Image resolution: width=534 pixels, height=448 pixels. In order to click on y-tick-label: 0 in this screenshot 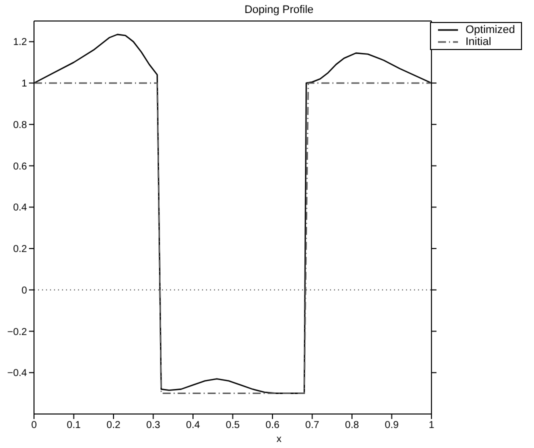, I will do `click(24, 290)`.